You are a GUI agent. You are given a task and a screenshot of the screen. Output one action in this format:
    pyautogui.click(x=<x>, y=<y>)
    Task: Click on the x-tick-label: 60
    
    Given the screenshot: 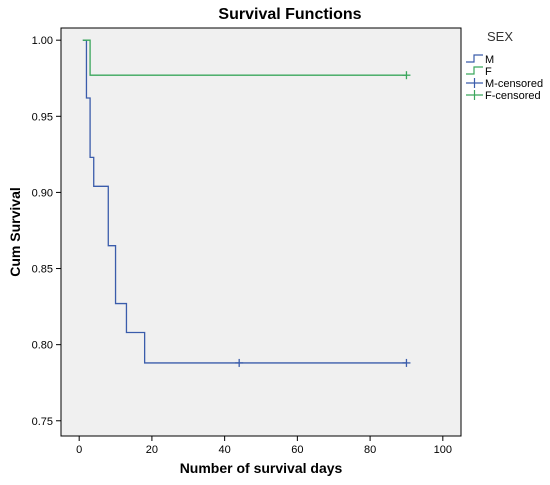 What is the action you would take?
    pyautogui.click(x=297, y=450)
    